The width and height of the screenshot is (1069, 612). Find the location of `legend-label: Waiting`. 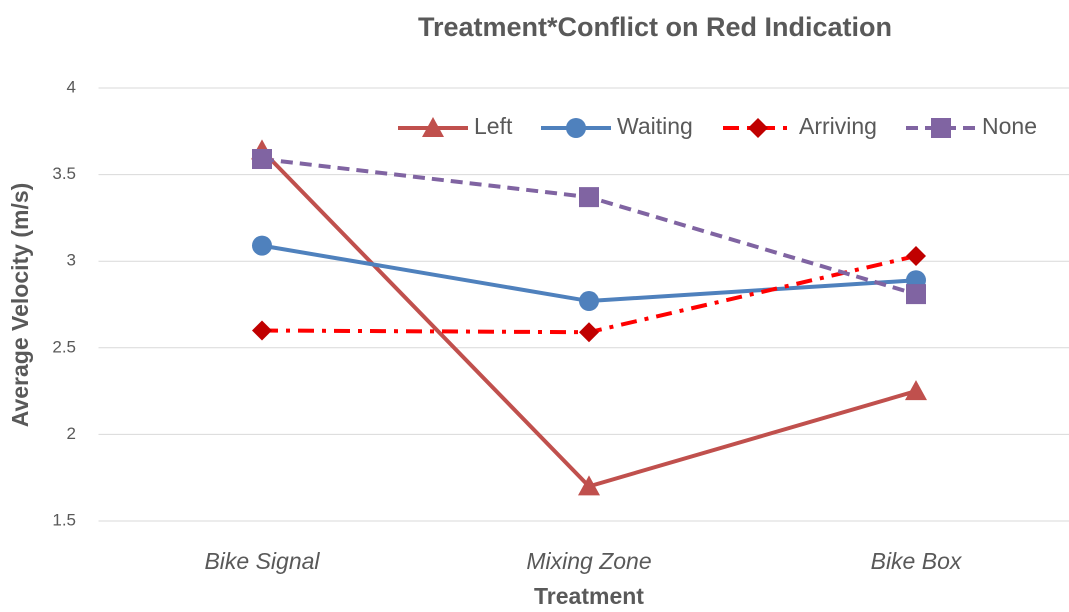

legend-label: Waiting is located at coordinates (655, 126).